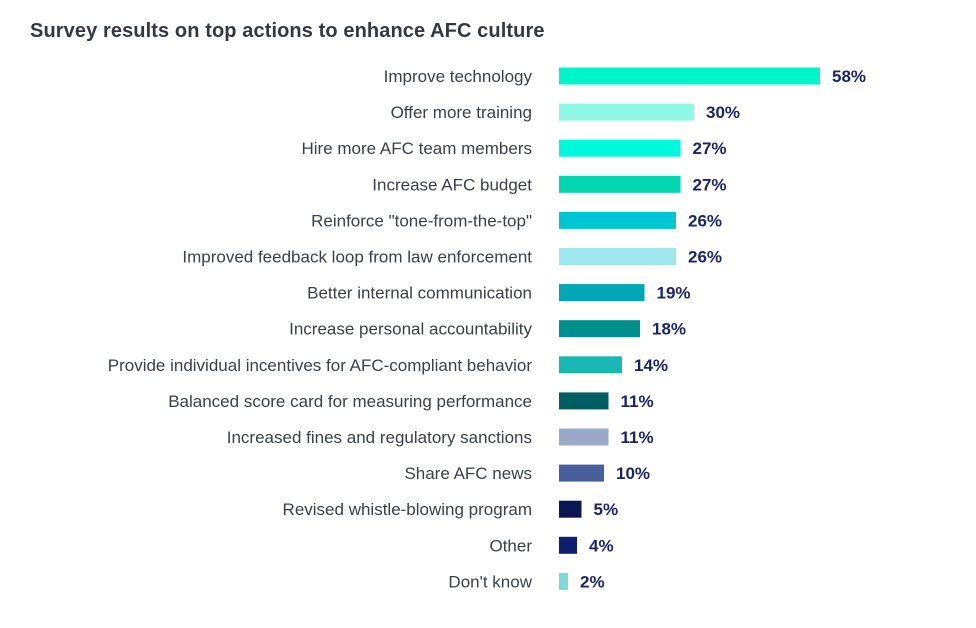 The image size is (976, 628). What do you see at coordinates (674, 293) in the screenshot?
I see `value-label: 19%` at bounding box center [674, 293].